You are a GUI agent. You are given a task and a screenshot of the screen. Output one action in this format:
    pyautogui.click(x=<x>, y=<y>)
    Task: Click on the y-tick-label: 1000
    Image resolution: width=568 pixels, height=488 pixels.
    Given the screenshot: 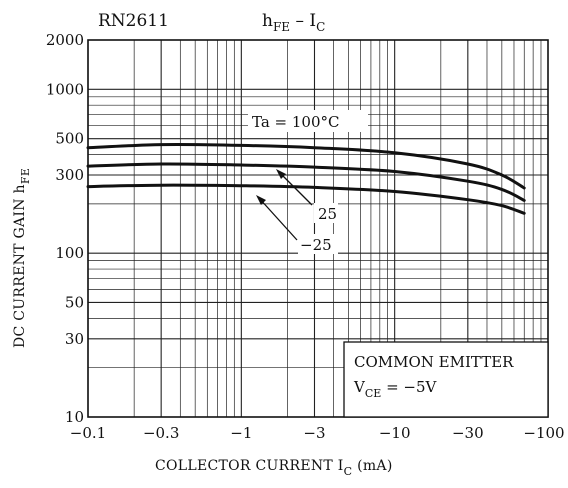 What is the action you would take?
    pyautogui.click(x=65, y=89)
    